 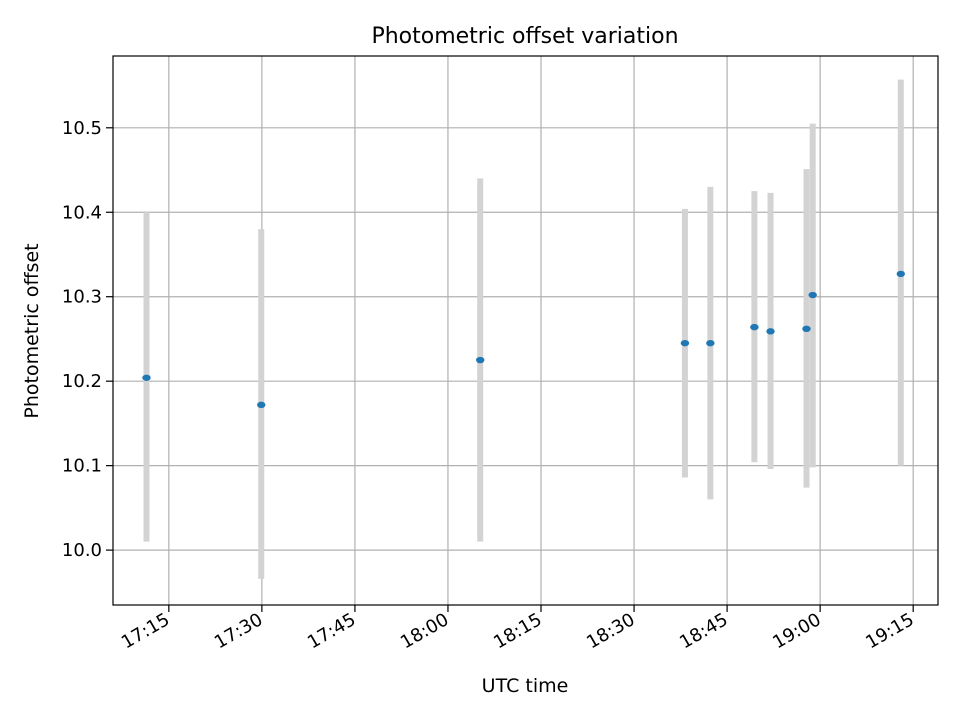 What do you see at coordinates (82, 212) in the screenshot?
I see `y-tick-label: 10.4` at bounding box center [82, 212].